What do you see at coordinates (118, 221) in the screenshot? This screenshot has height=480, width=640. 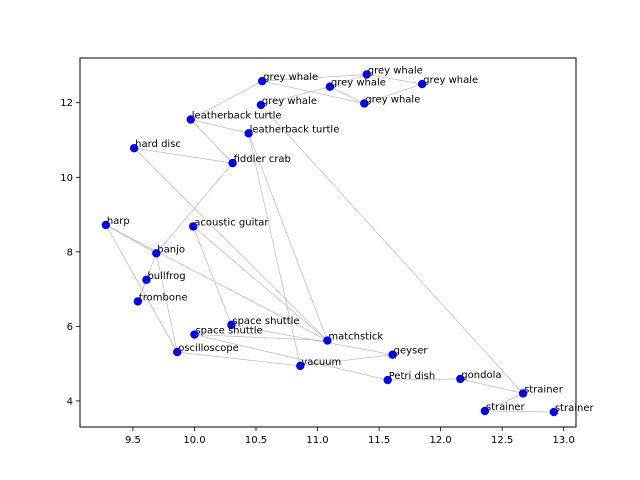 I see `point-label: harp` at bounding box center [118, 221].